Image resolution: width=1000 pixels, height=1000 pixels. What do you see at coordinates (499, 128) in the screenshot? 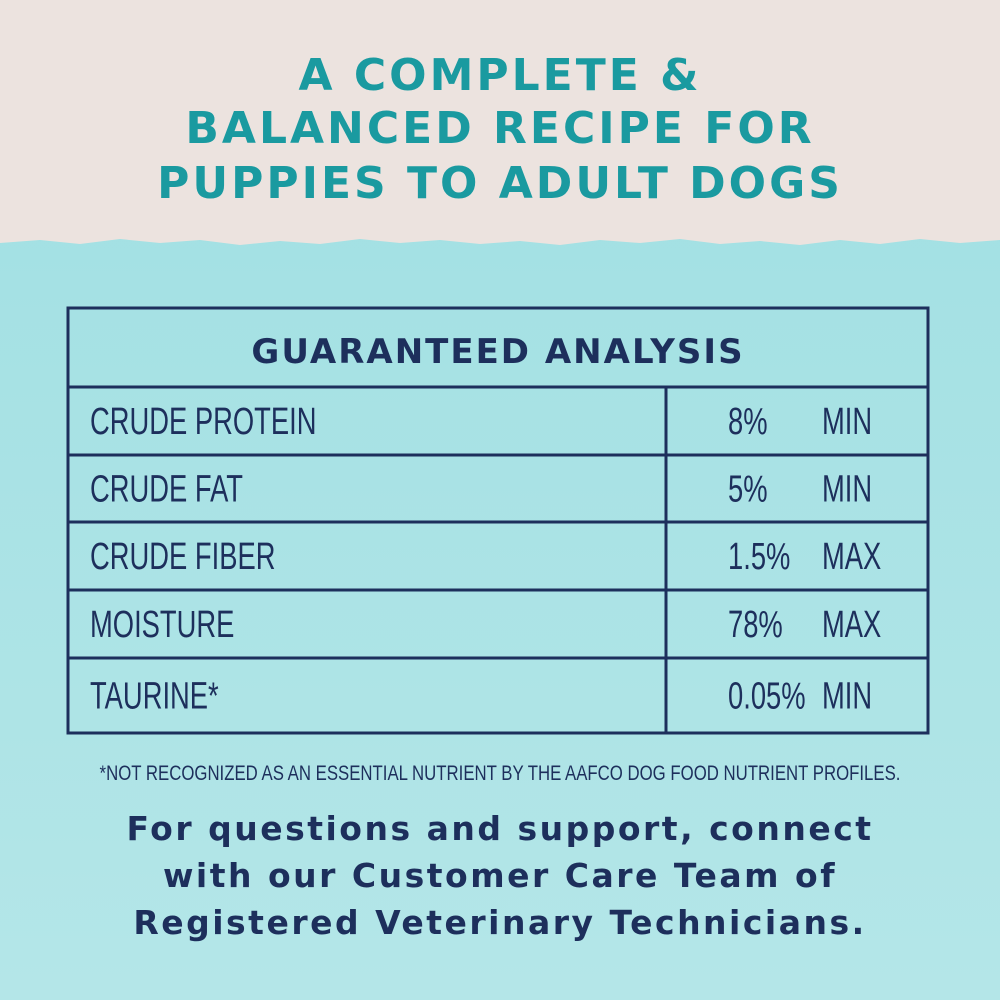
I see `headline: BALANCED RECIPE FOR` at bounding box center [499, 128].